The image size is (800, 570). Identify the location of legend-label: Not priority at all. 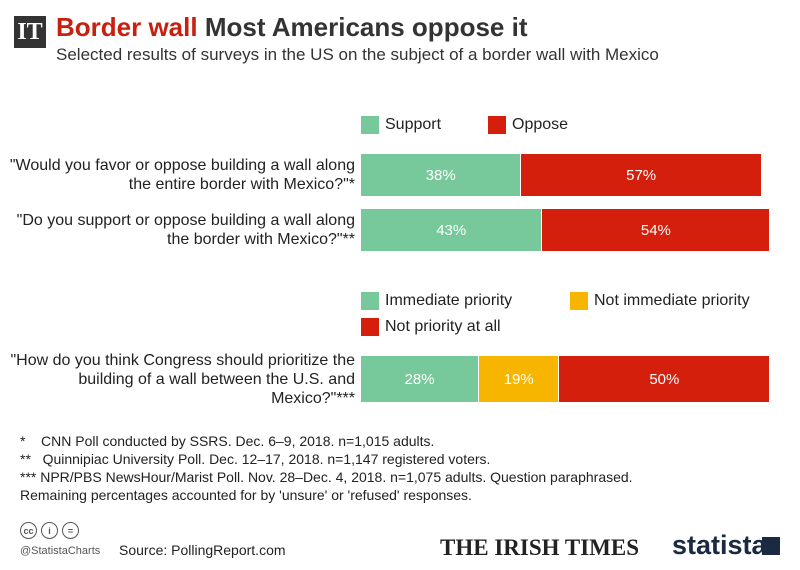
(443, 326).